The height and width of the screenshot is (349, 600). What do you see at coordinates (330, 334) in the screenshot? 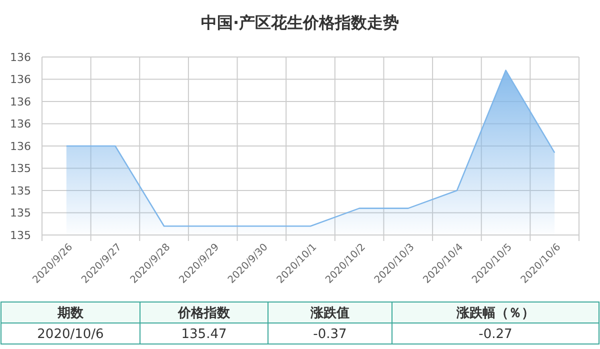
I see `text: -0.37` at bounding box center [330, 334].